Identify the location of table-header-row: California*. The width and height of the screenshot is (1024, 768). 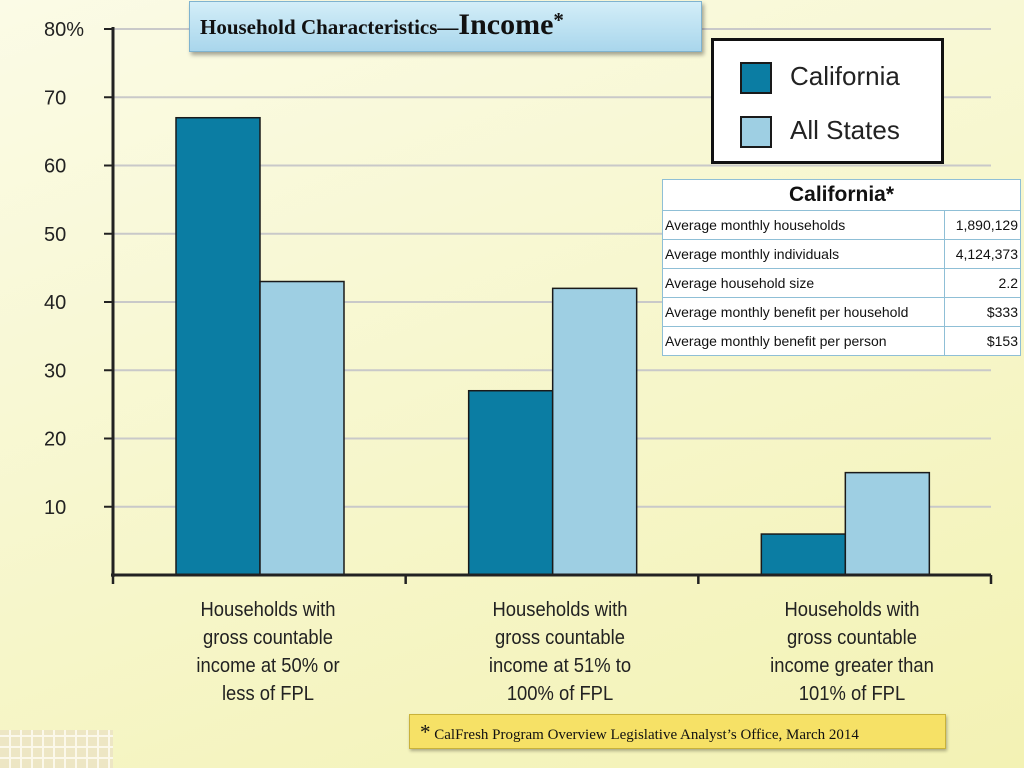
(841, 195).